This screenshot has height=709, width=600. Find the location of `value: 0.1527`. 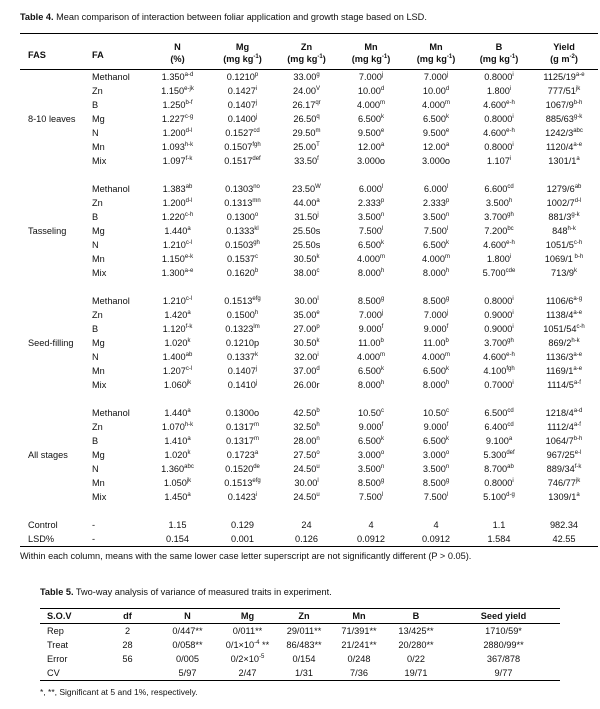

value: 0.1527 is located at coordinates (239, 133).